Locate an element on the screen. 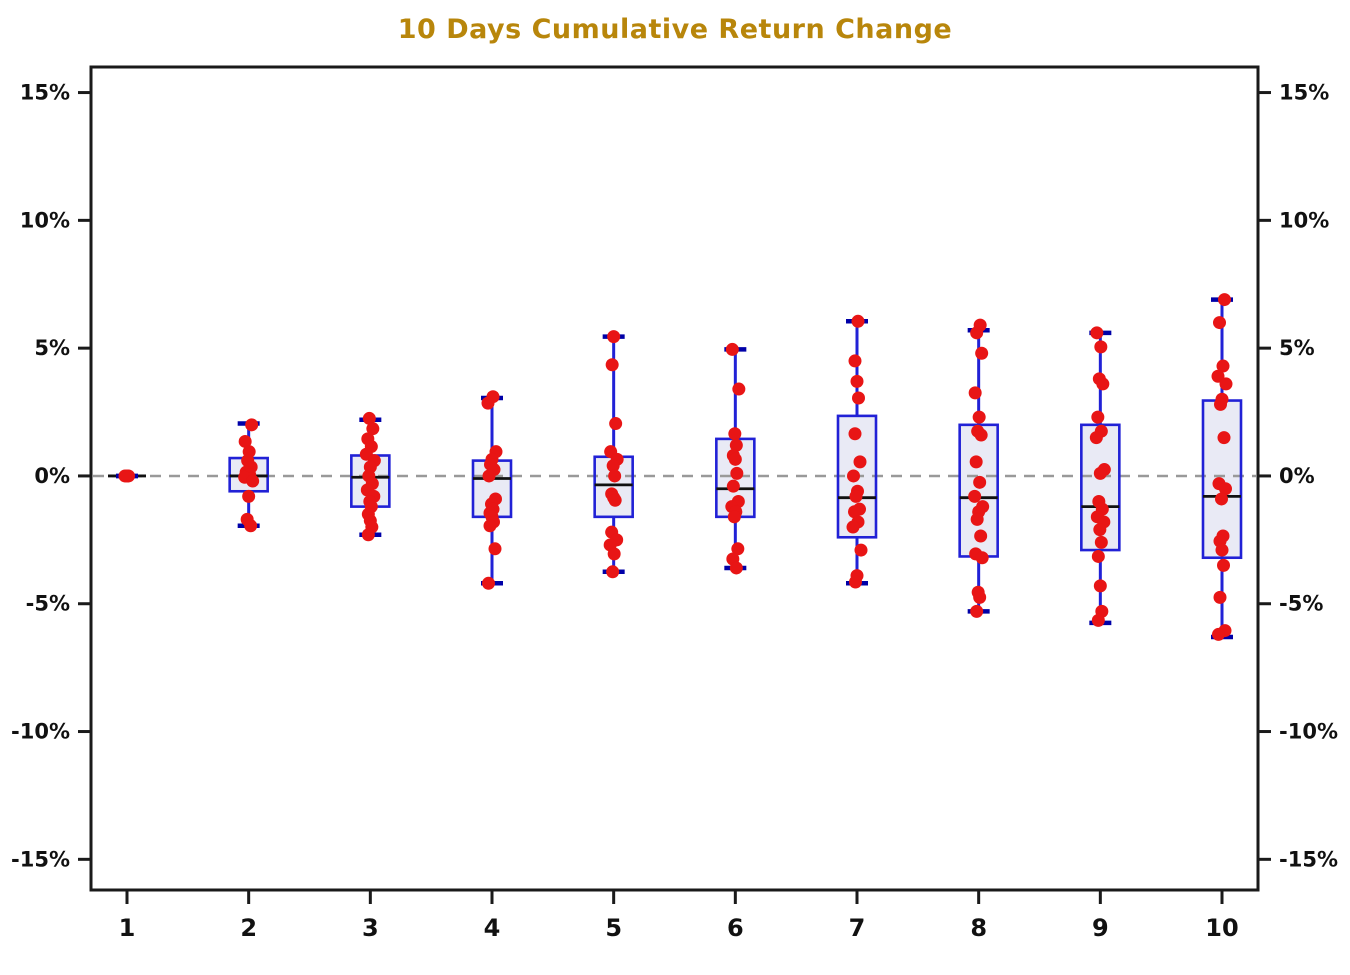  x-tick-label: 8 is located at coordinates (978, 928).